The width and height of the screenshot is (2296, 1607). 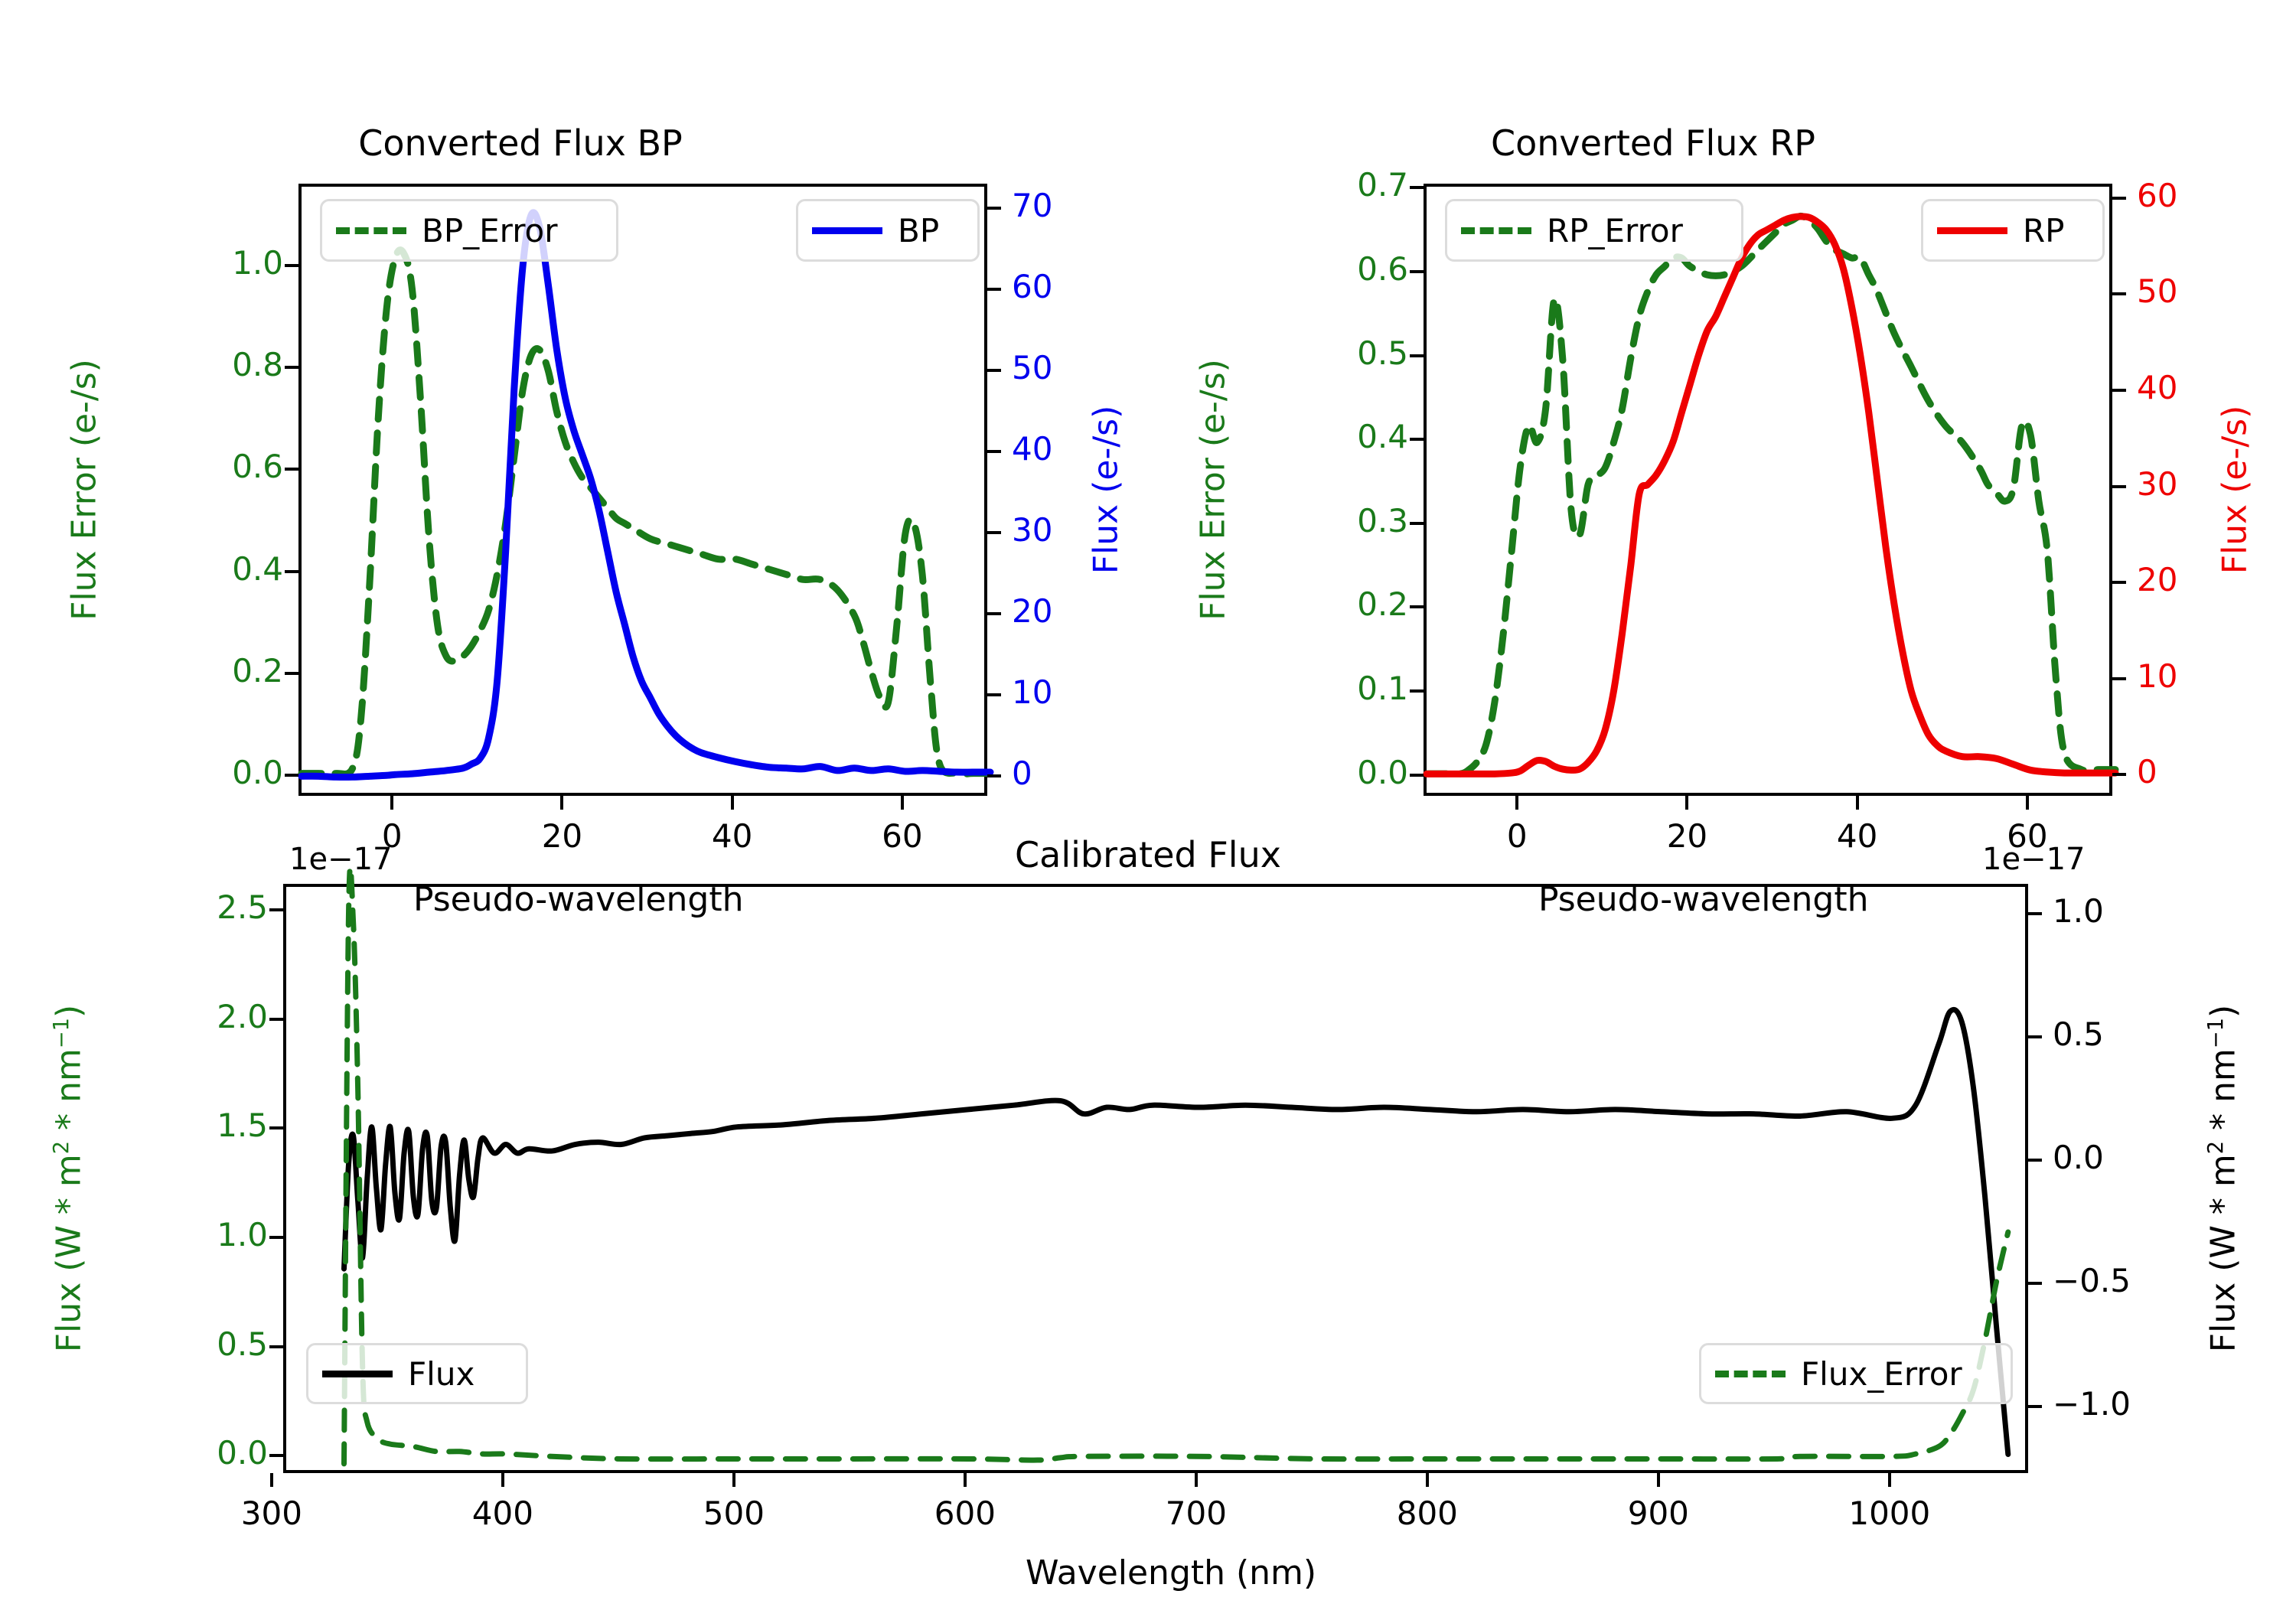 What do you see at coordinates (1658, 1513) in the screenshot?
I see `cal-bottom-ticks-label: 900` at bounding box center [1658, 1513].